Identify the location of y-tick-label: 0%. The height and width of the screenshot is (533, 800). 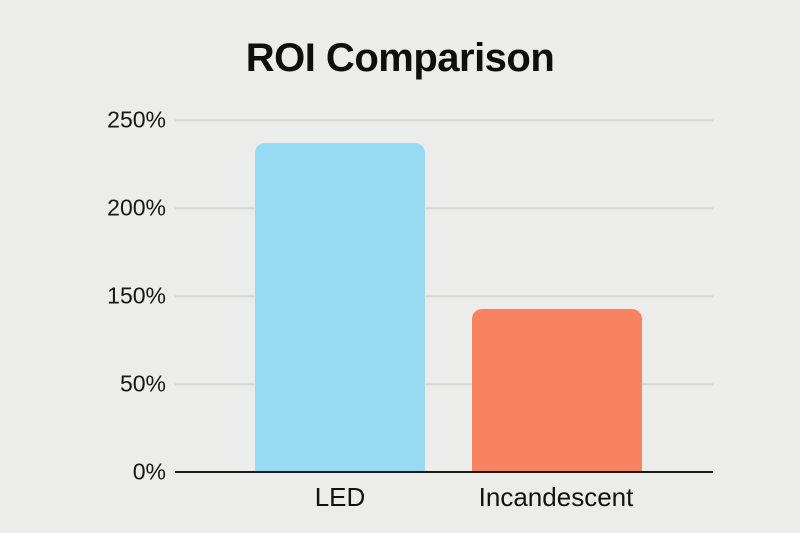
(149, 471).